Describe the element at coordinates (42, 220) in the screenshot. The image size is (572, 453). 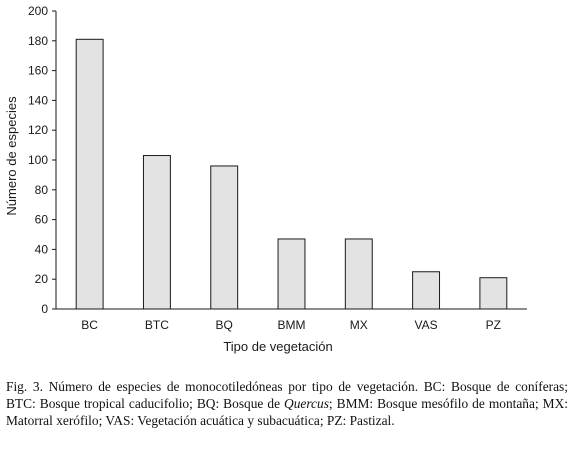
I see `y-tick-label: 60` at that location.